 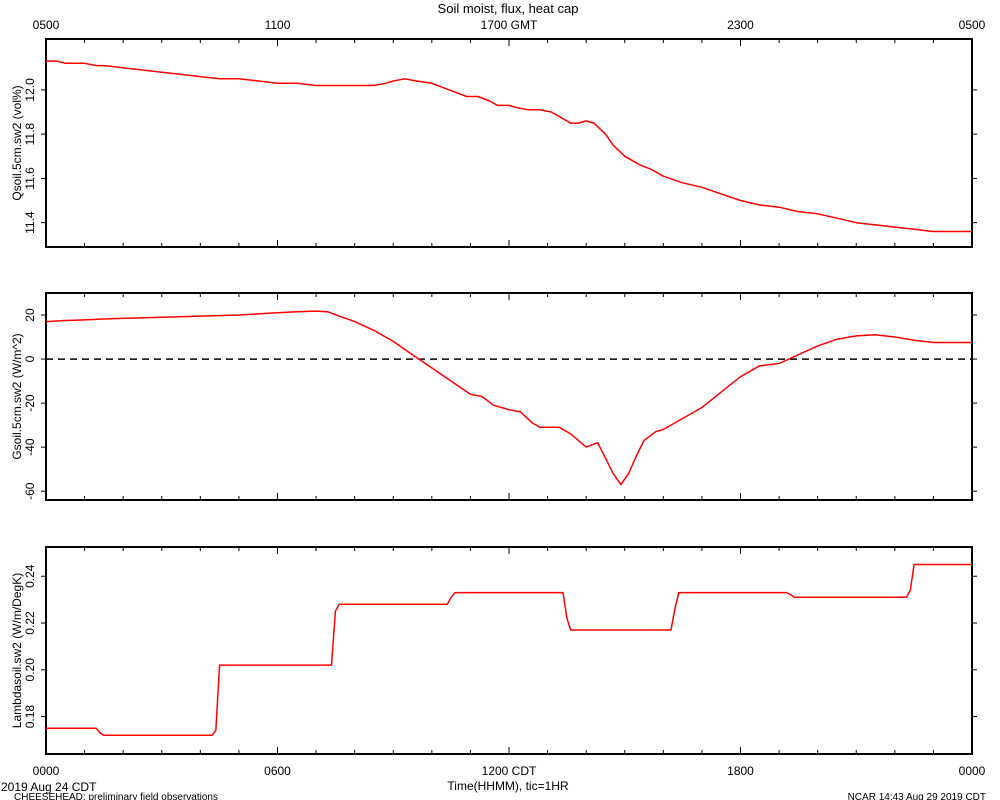 I want to click on y-tick-label: -20, so click(x=30, y=403).